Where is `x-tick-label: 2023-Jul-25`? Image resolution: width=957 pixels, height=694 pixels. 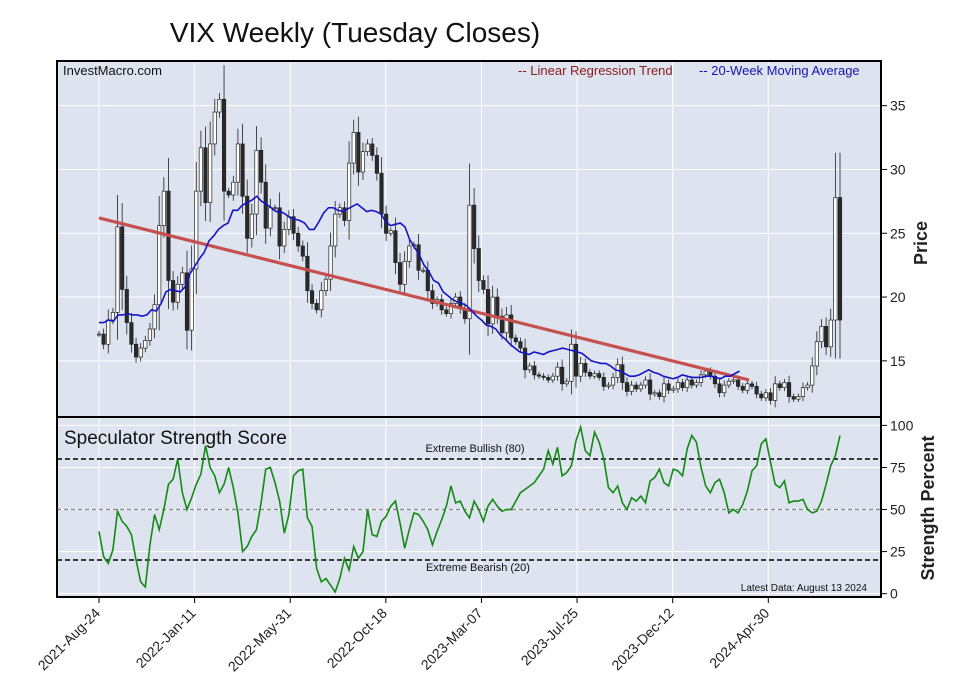
x-tick-label: 2023-Jul-25 is located at coordinates (550, 637).